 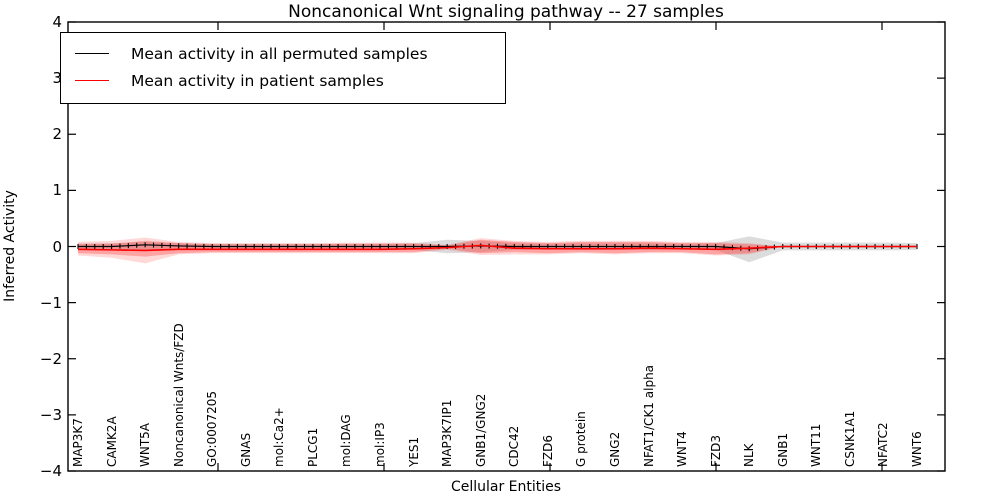 I want to click on category-label: MAP3K7IP1, so click(x=447, y=433).